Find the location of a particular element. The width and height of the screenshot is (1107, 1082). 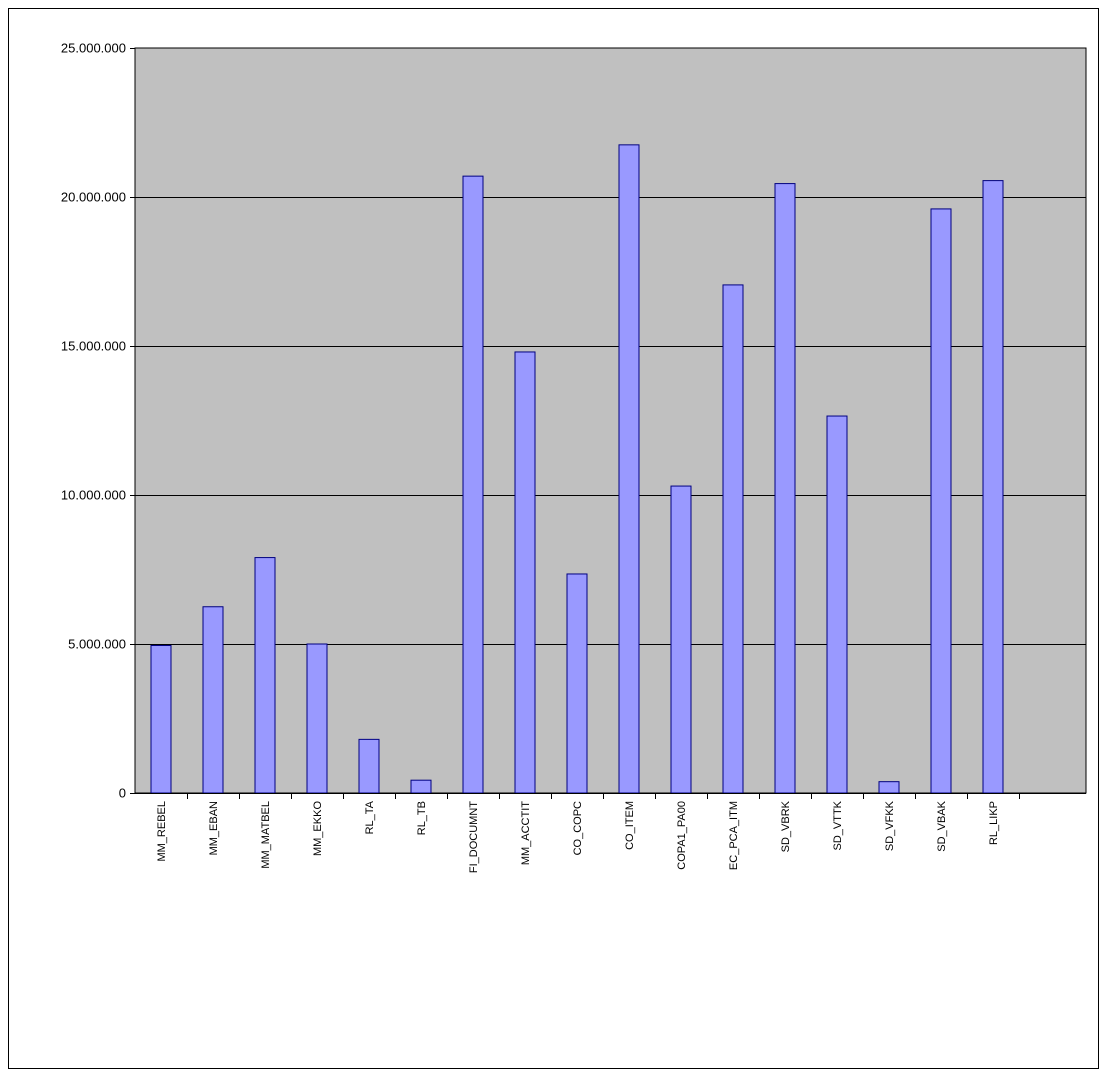

x-tick-label: CO_ITEM is located at coordinates (630, 825).